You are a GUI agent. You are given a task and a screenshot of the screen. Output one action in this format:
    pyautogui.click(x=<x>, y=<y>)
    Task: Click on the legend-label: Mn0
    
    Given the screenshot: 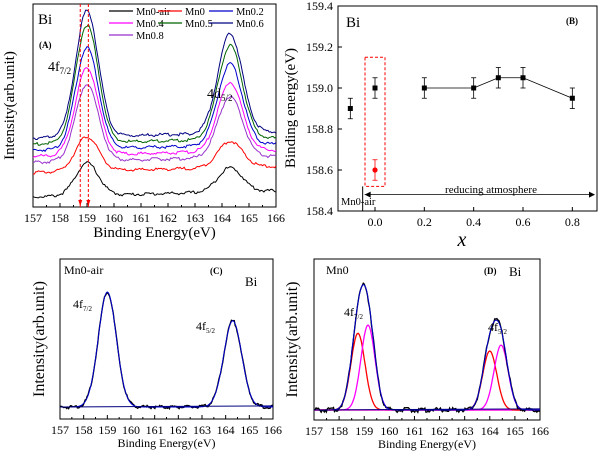 What is the action you would take?
    pyautogui.click(x=195, y=12)
    